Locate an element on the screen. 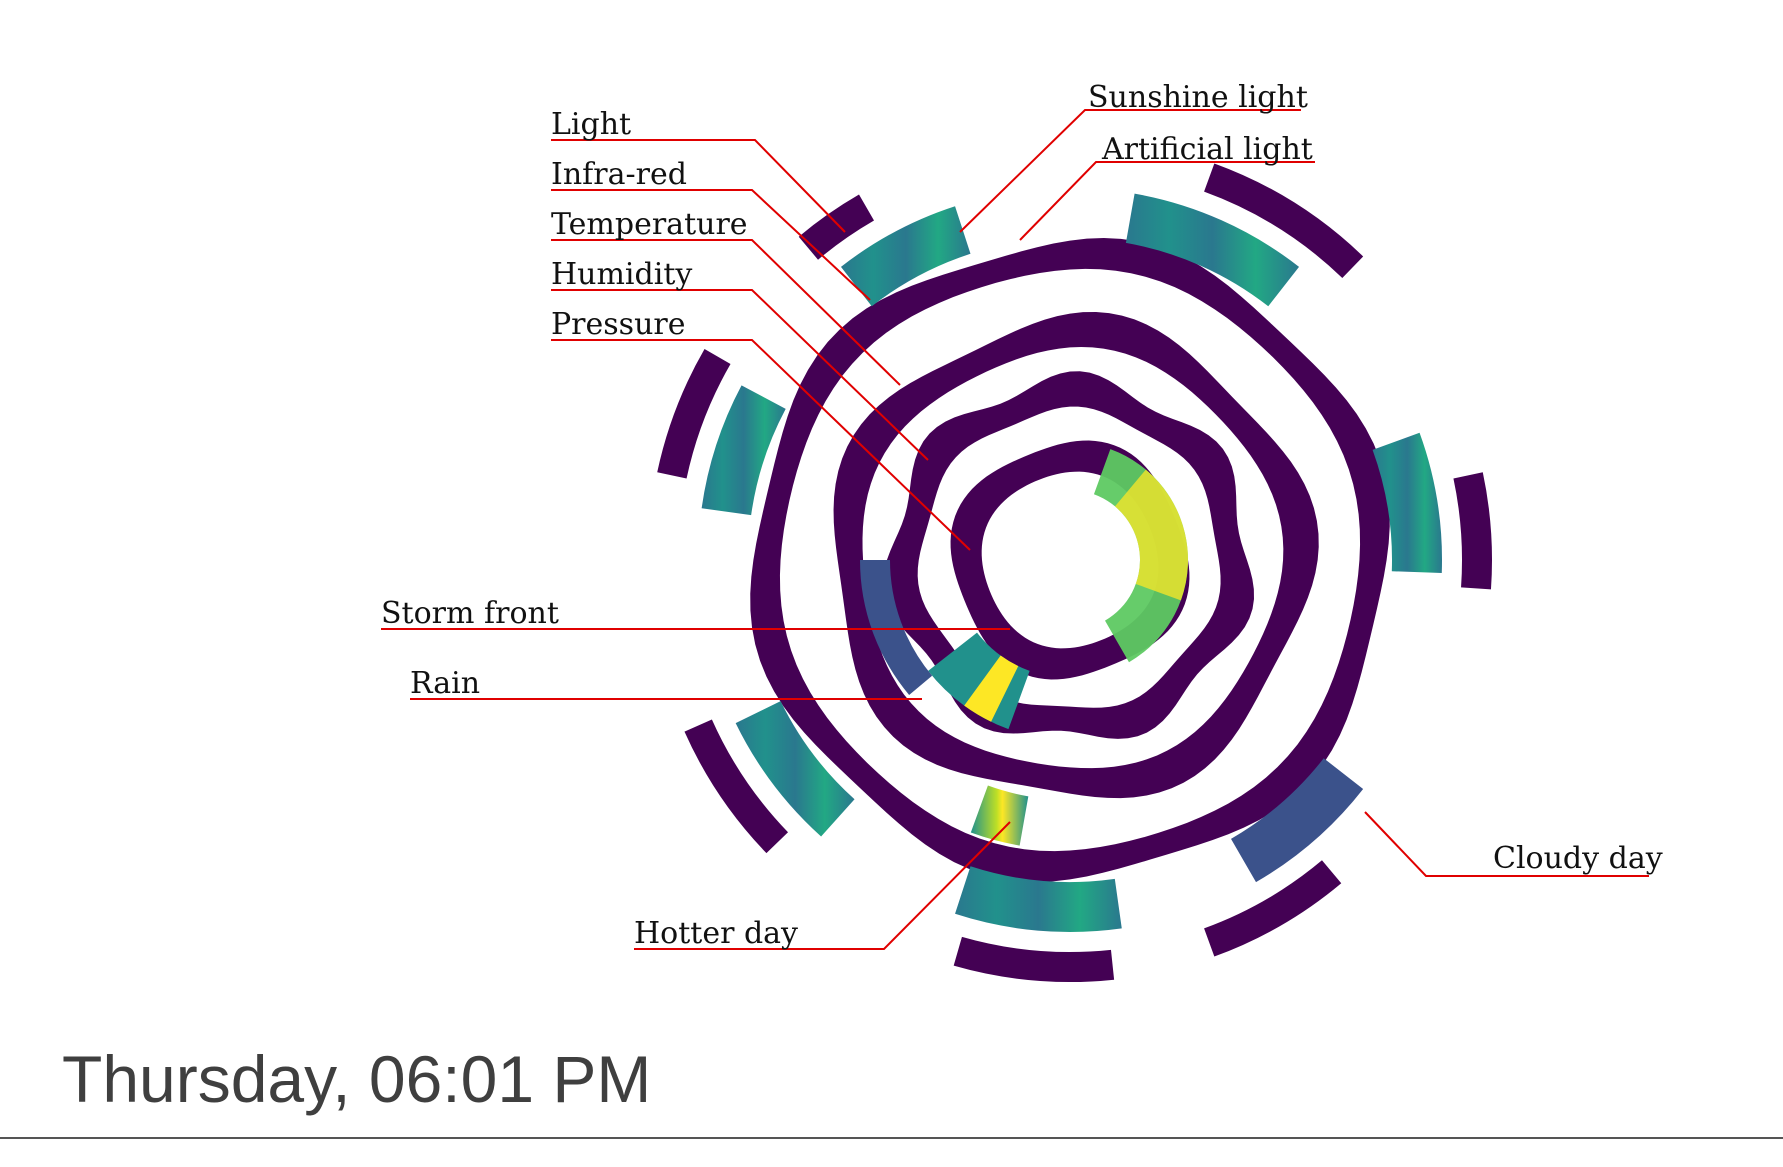 The width and height of the screenshot is (1783, 1167). label-rain: Rain is located at coordinates (445, 683).